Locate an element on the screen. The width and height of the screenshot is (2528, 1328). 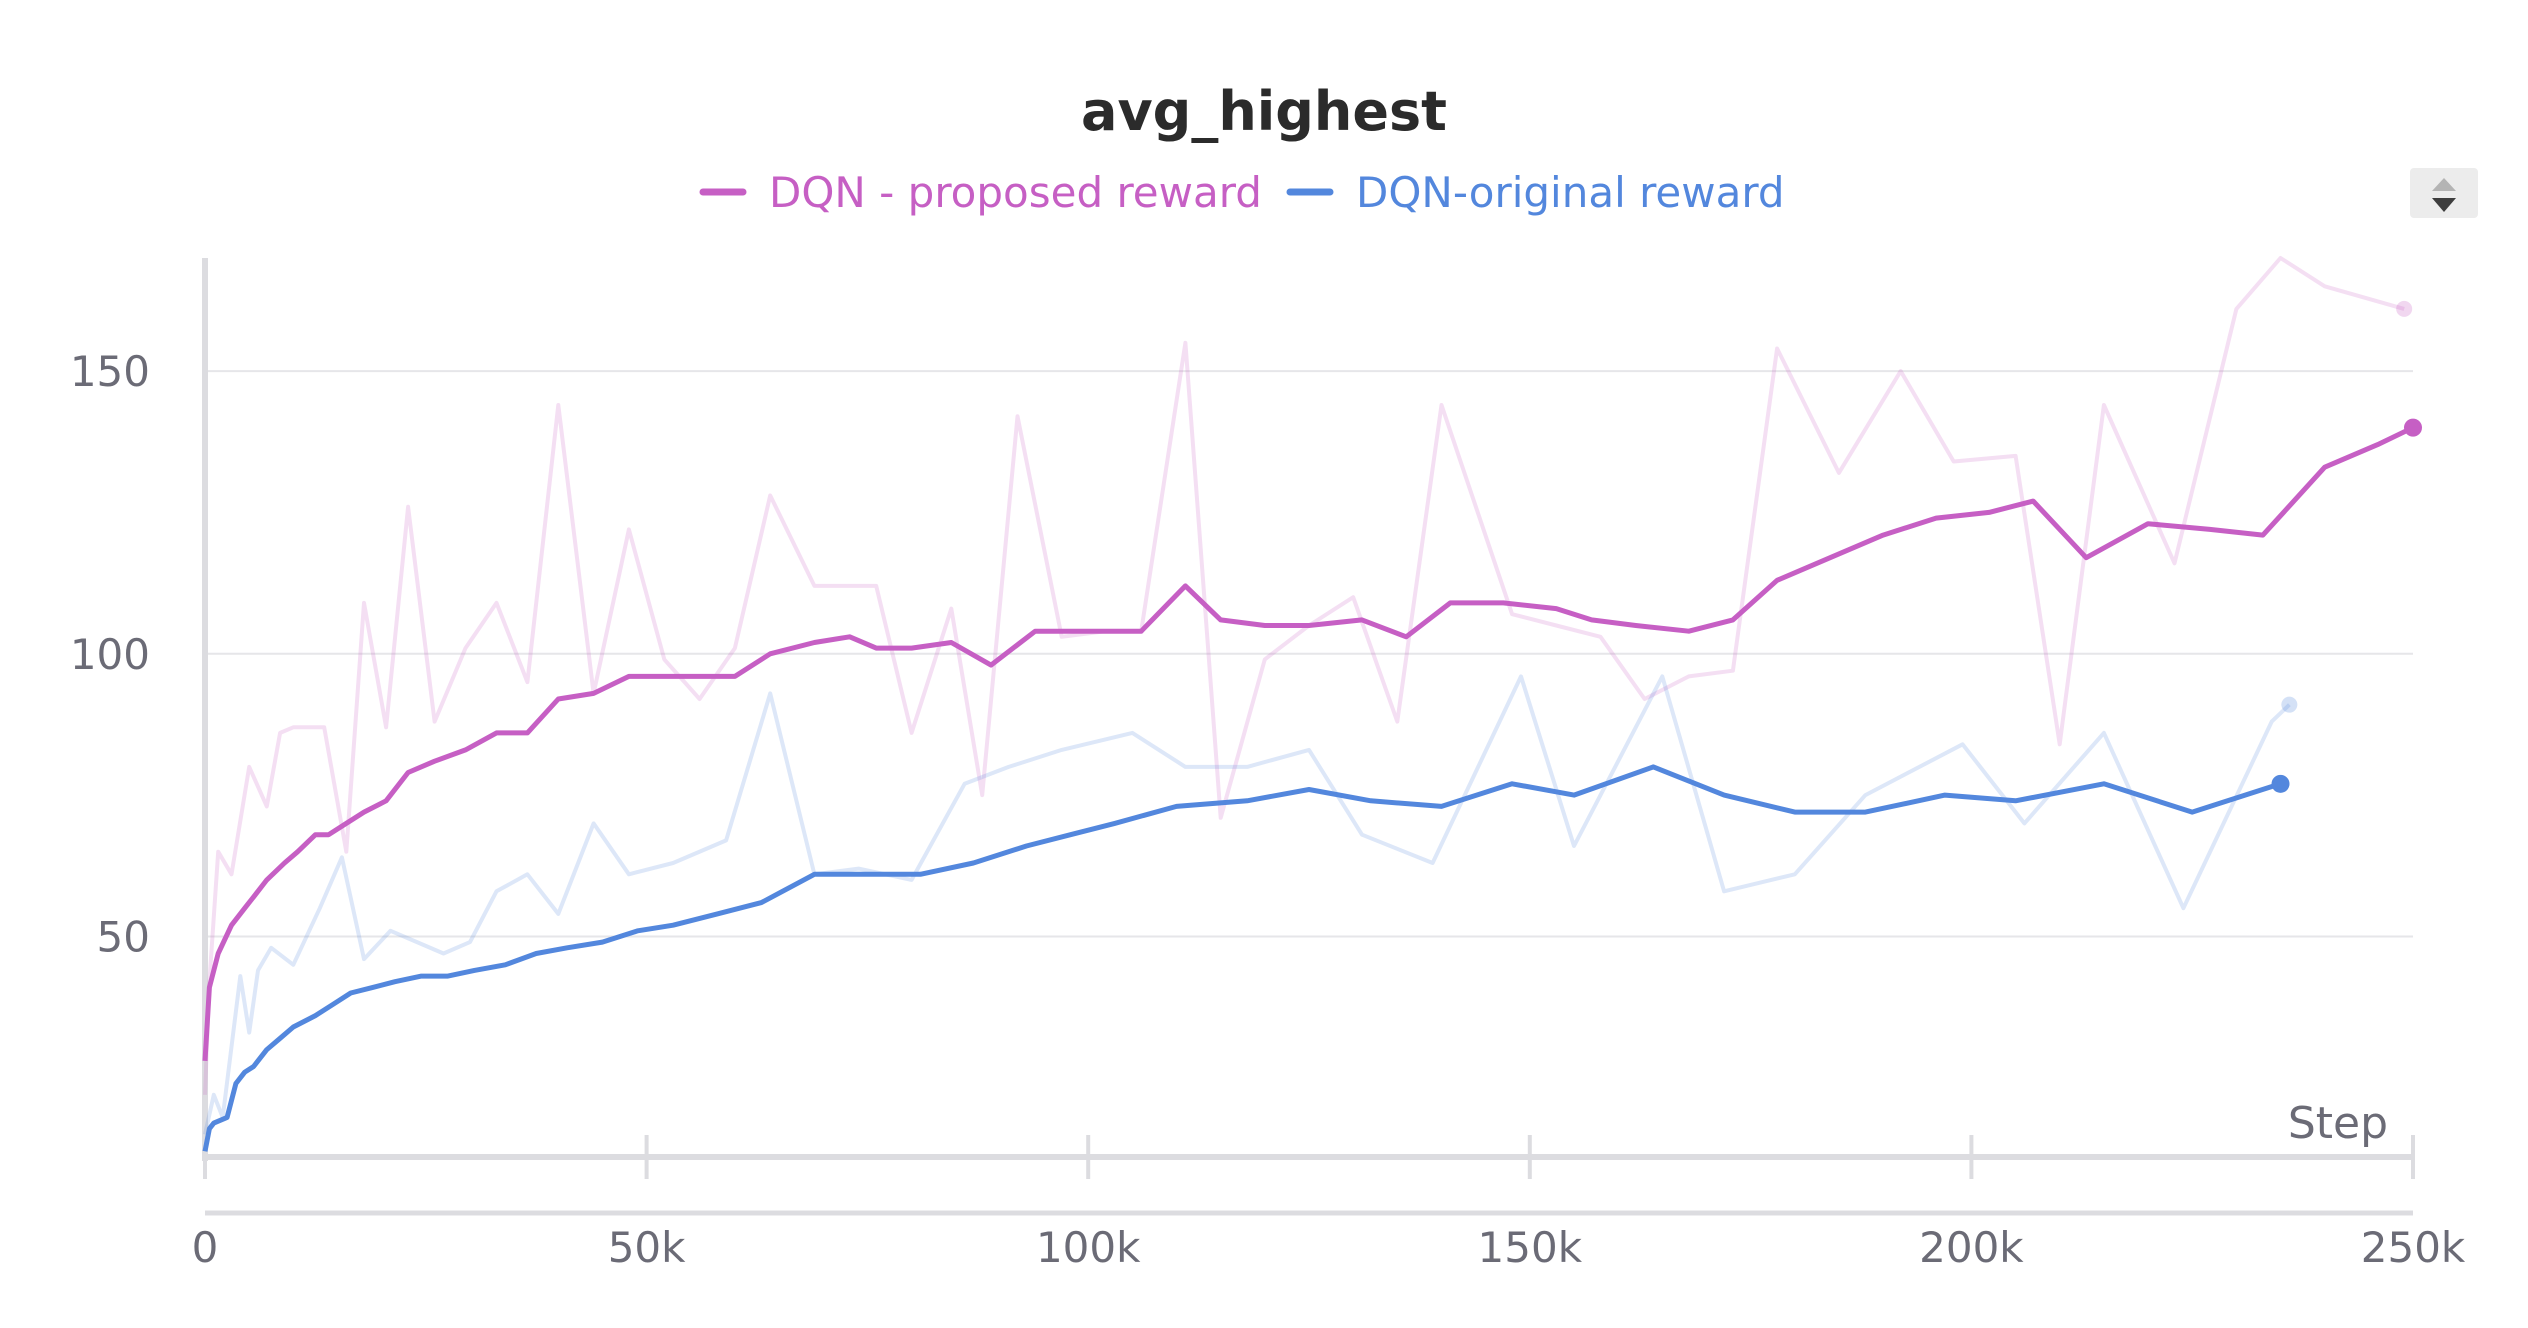
legend-item-1: DQN - proposed reward is located at coordinates (980, 192).